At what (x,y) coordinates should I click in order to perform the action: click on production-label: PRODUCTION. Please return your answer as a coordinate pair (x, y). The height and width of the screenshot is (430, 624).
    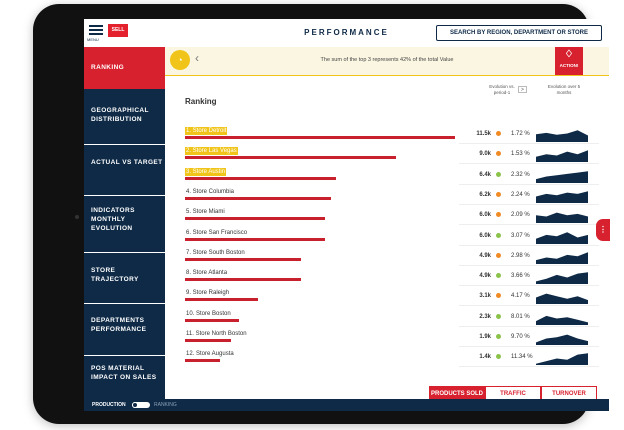
    Looking at the image, I should click on (109, 405).